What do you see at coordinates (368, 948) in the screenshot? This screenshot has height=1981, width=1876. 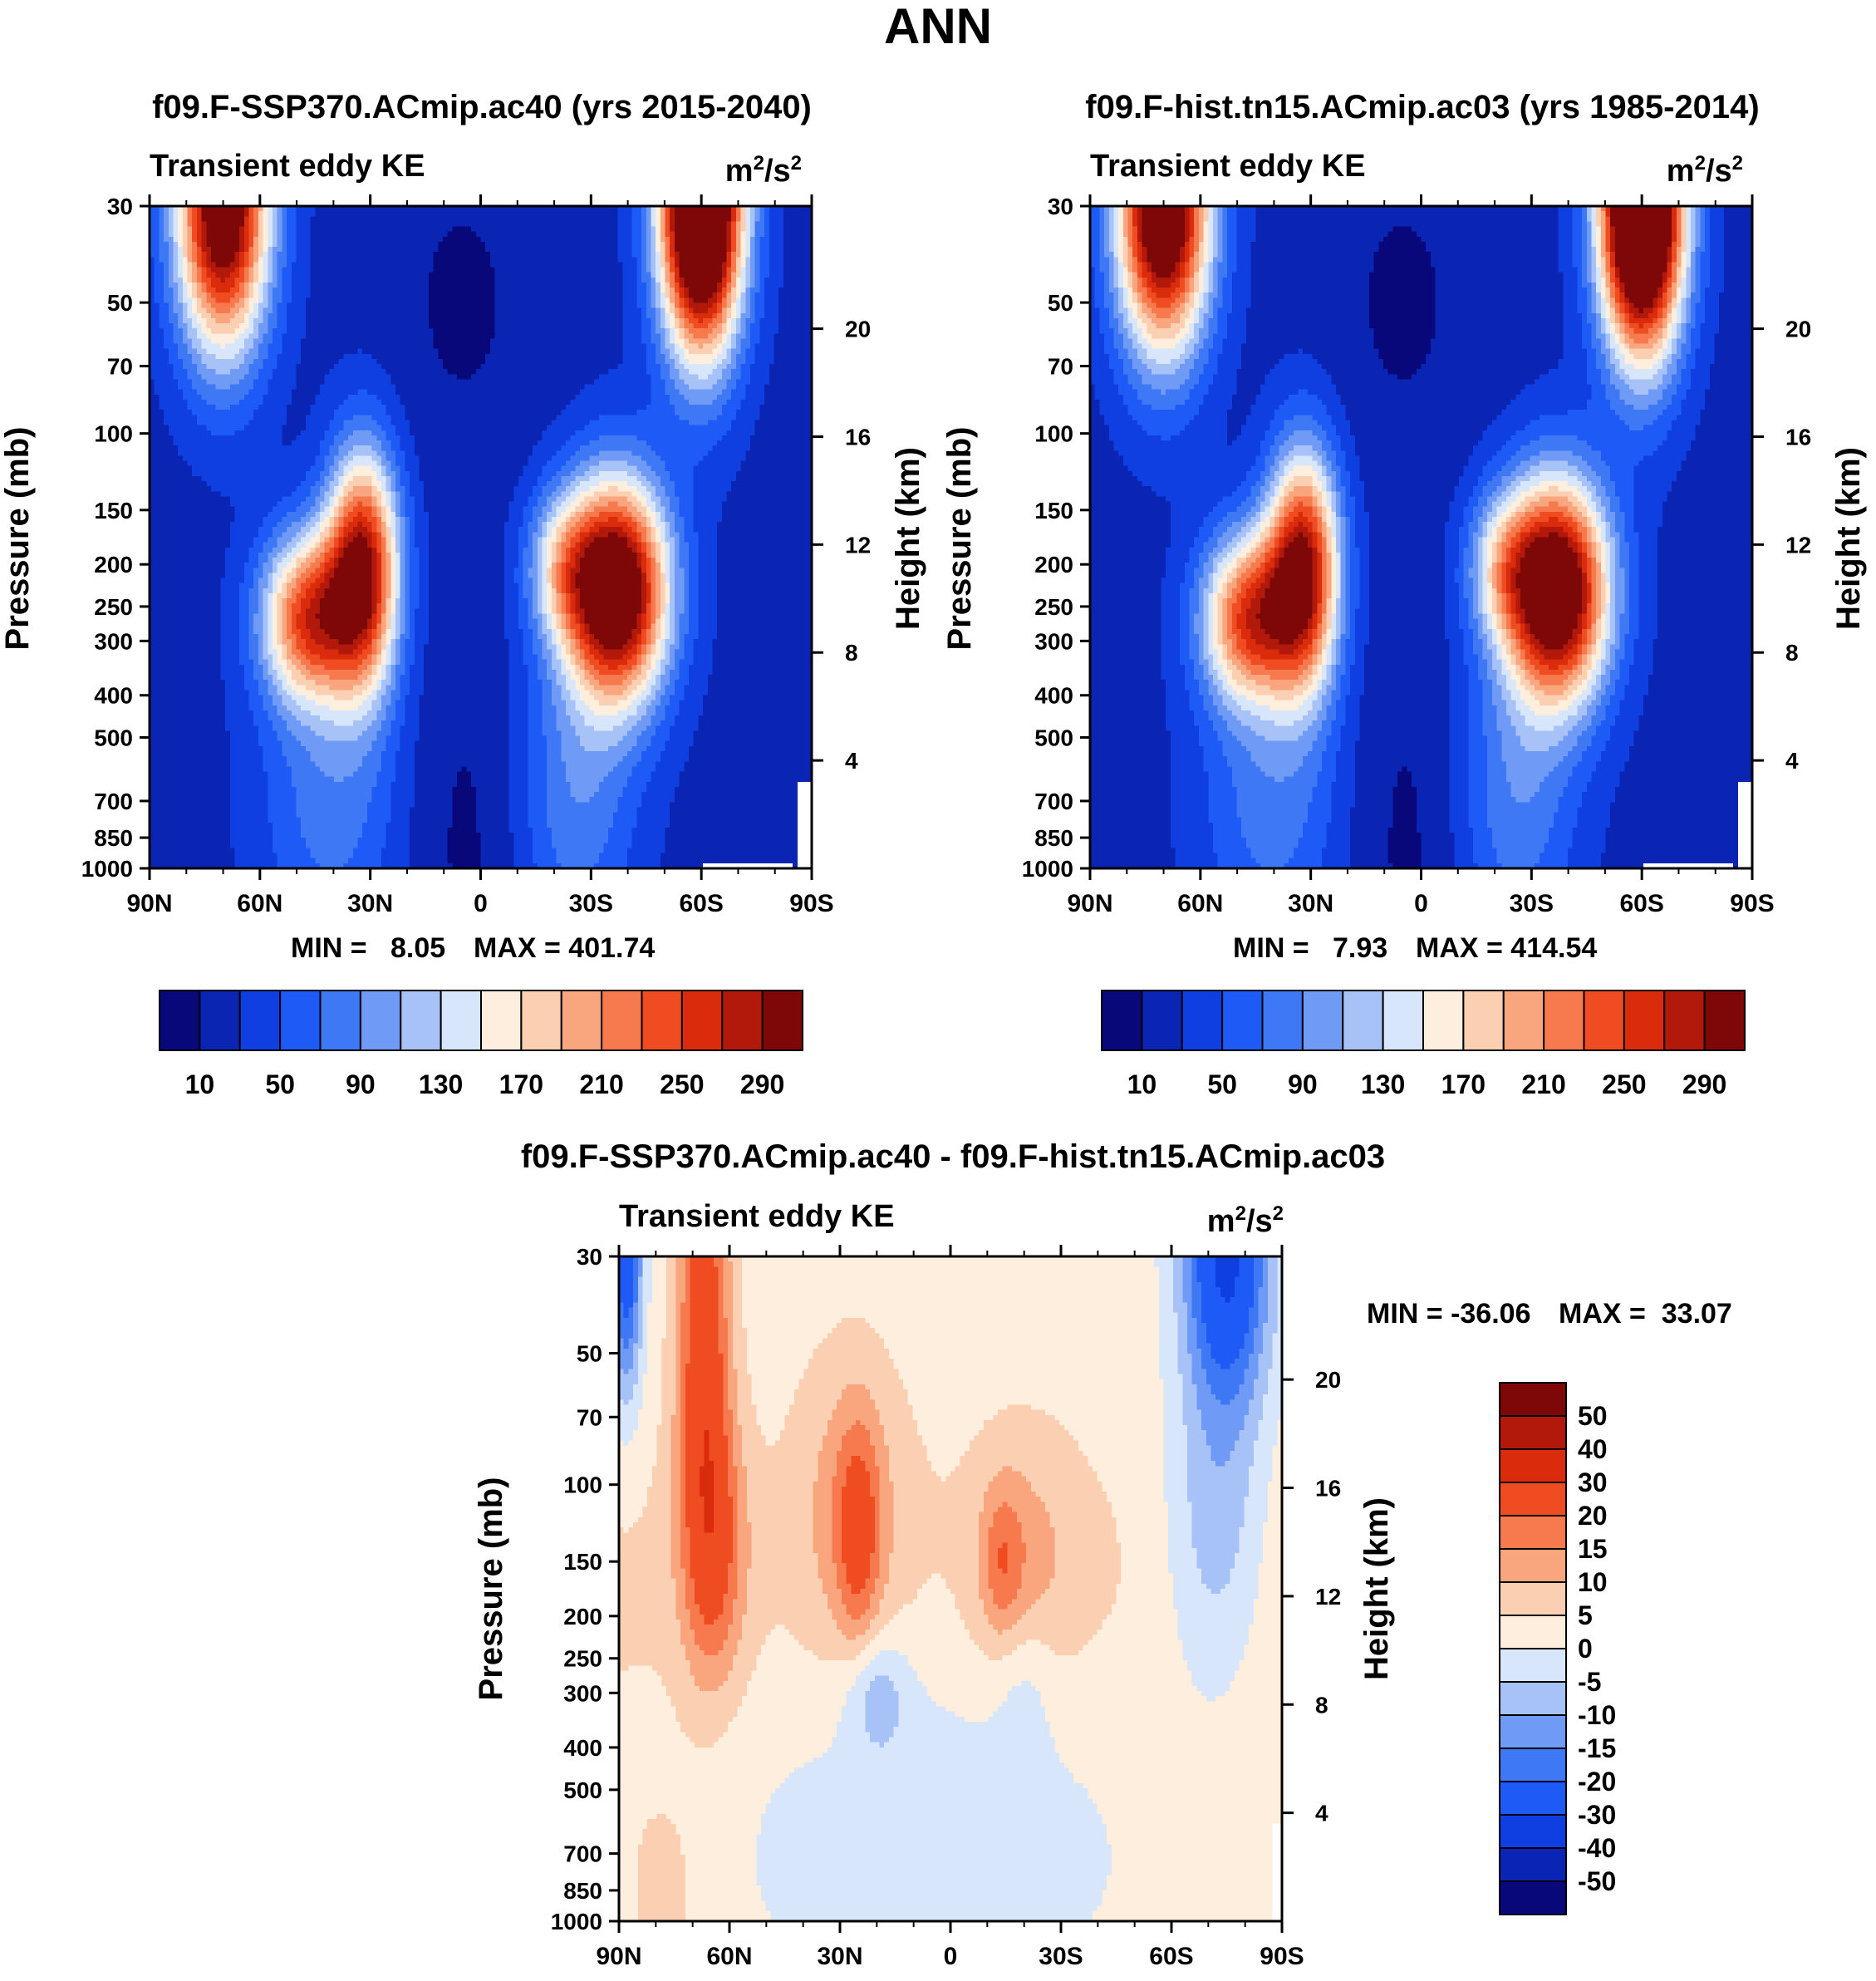 I see `panel-a-min: MIN = 8.05` at bounding box center [368, 948].